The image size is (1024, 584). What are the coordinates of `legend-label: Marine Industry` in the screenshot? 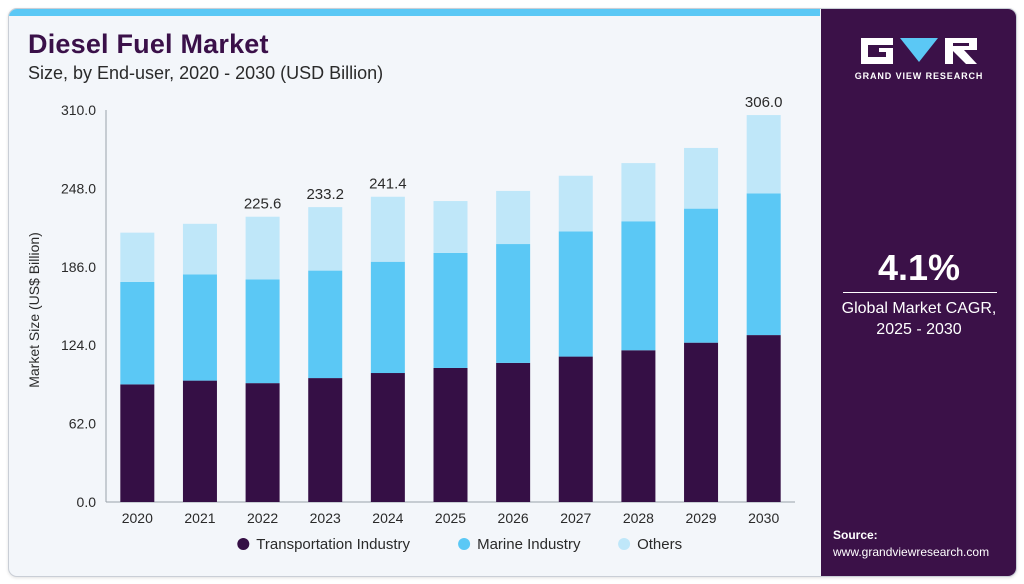 It's located at (529, 544).